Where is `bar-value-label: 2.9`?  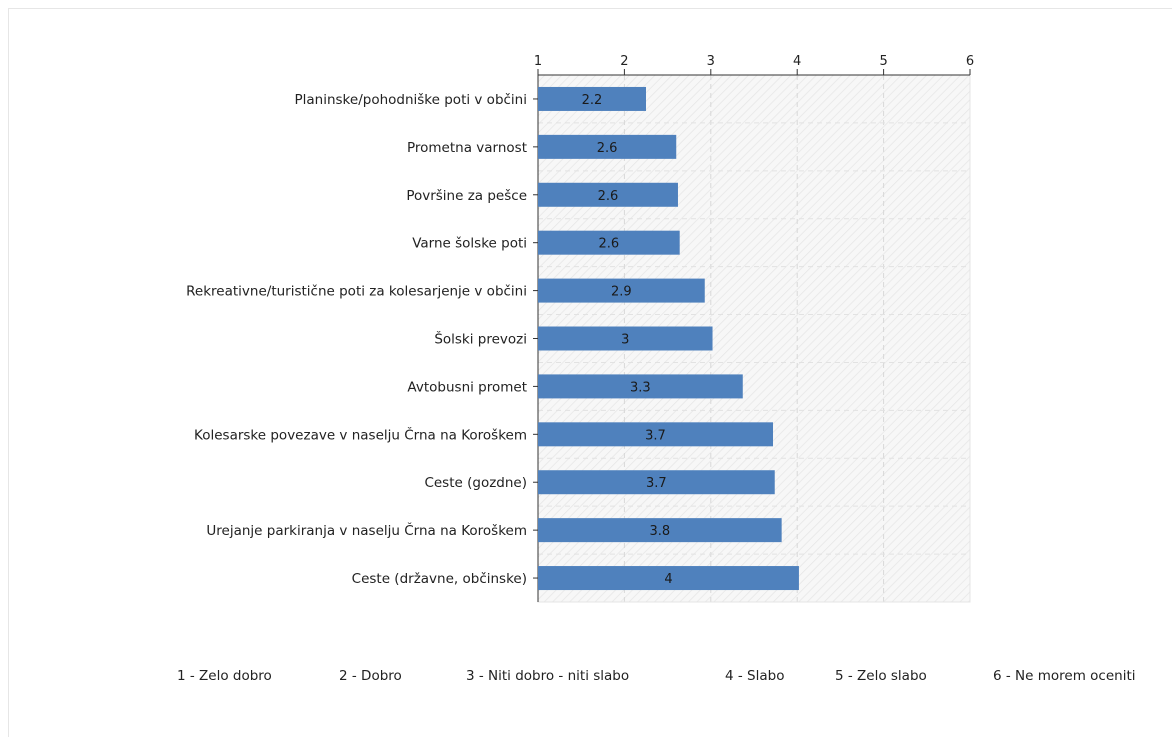
bar-value-label: 2.9 is located at coordinates (621, 292).